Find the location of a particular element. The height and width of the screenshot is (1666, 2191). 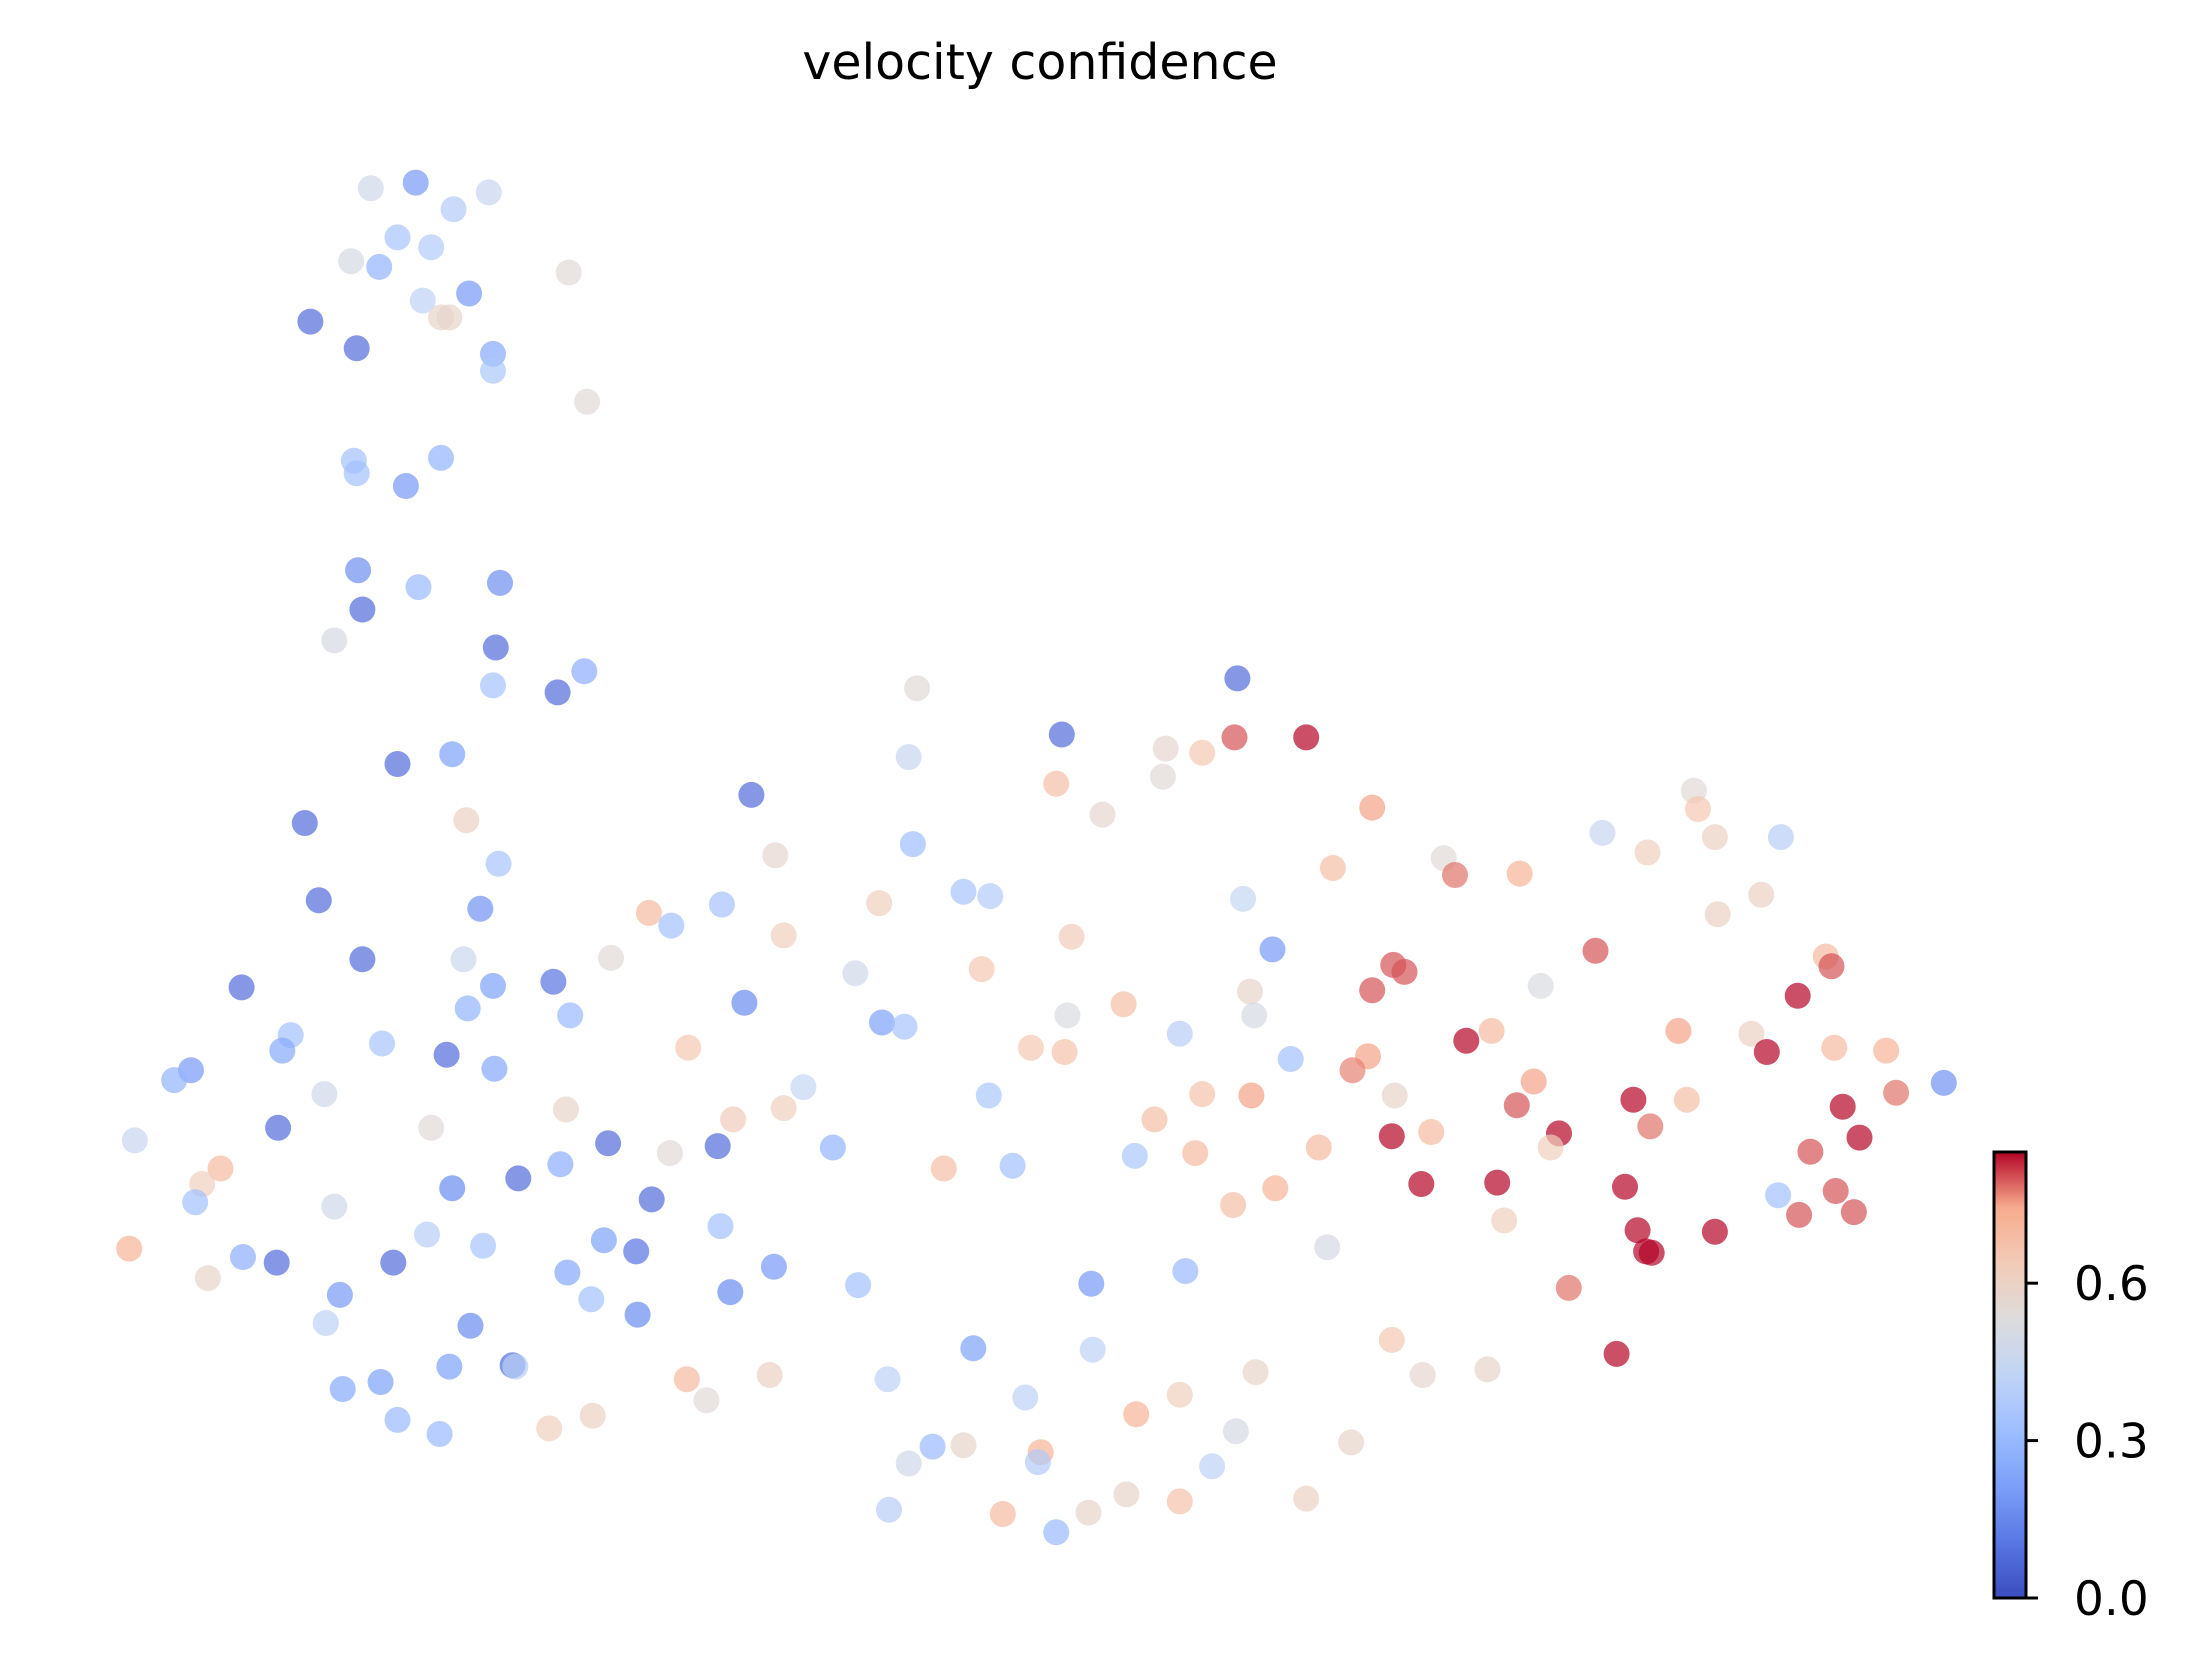

colorbar-ticks: 0.0 0.3 0.6 is located at coordinates (2087, 1442).